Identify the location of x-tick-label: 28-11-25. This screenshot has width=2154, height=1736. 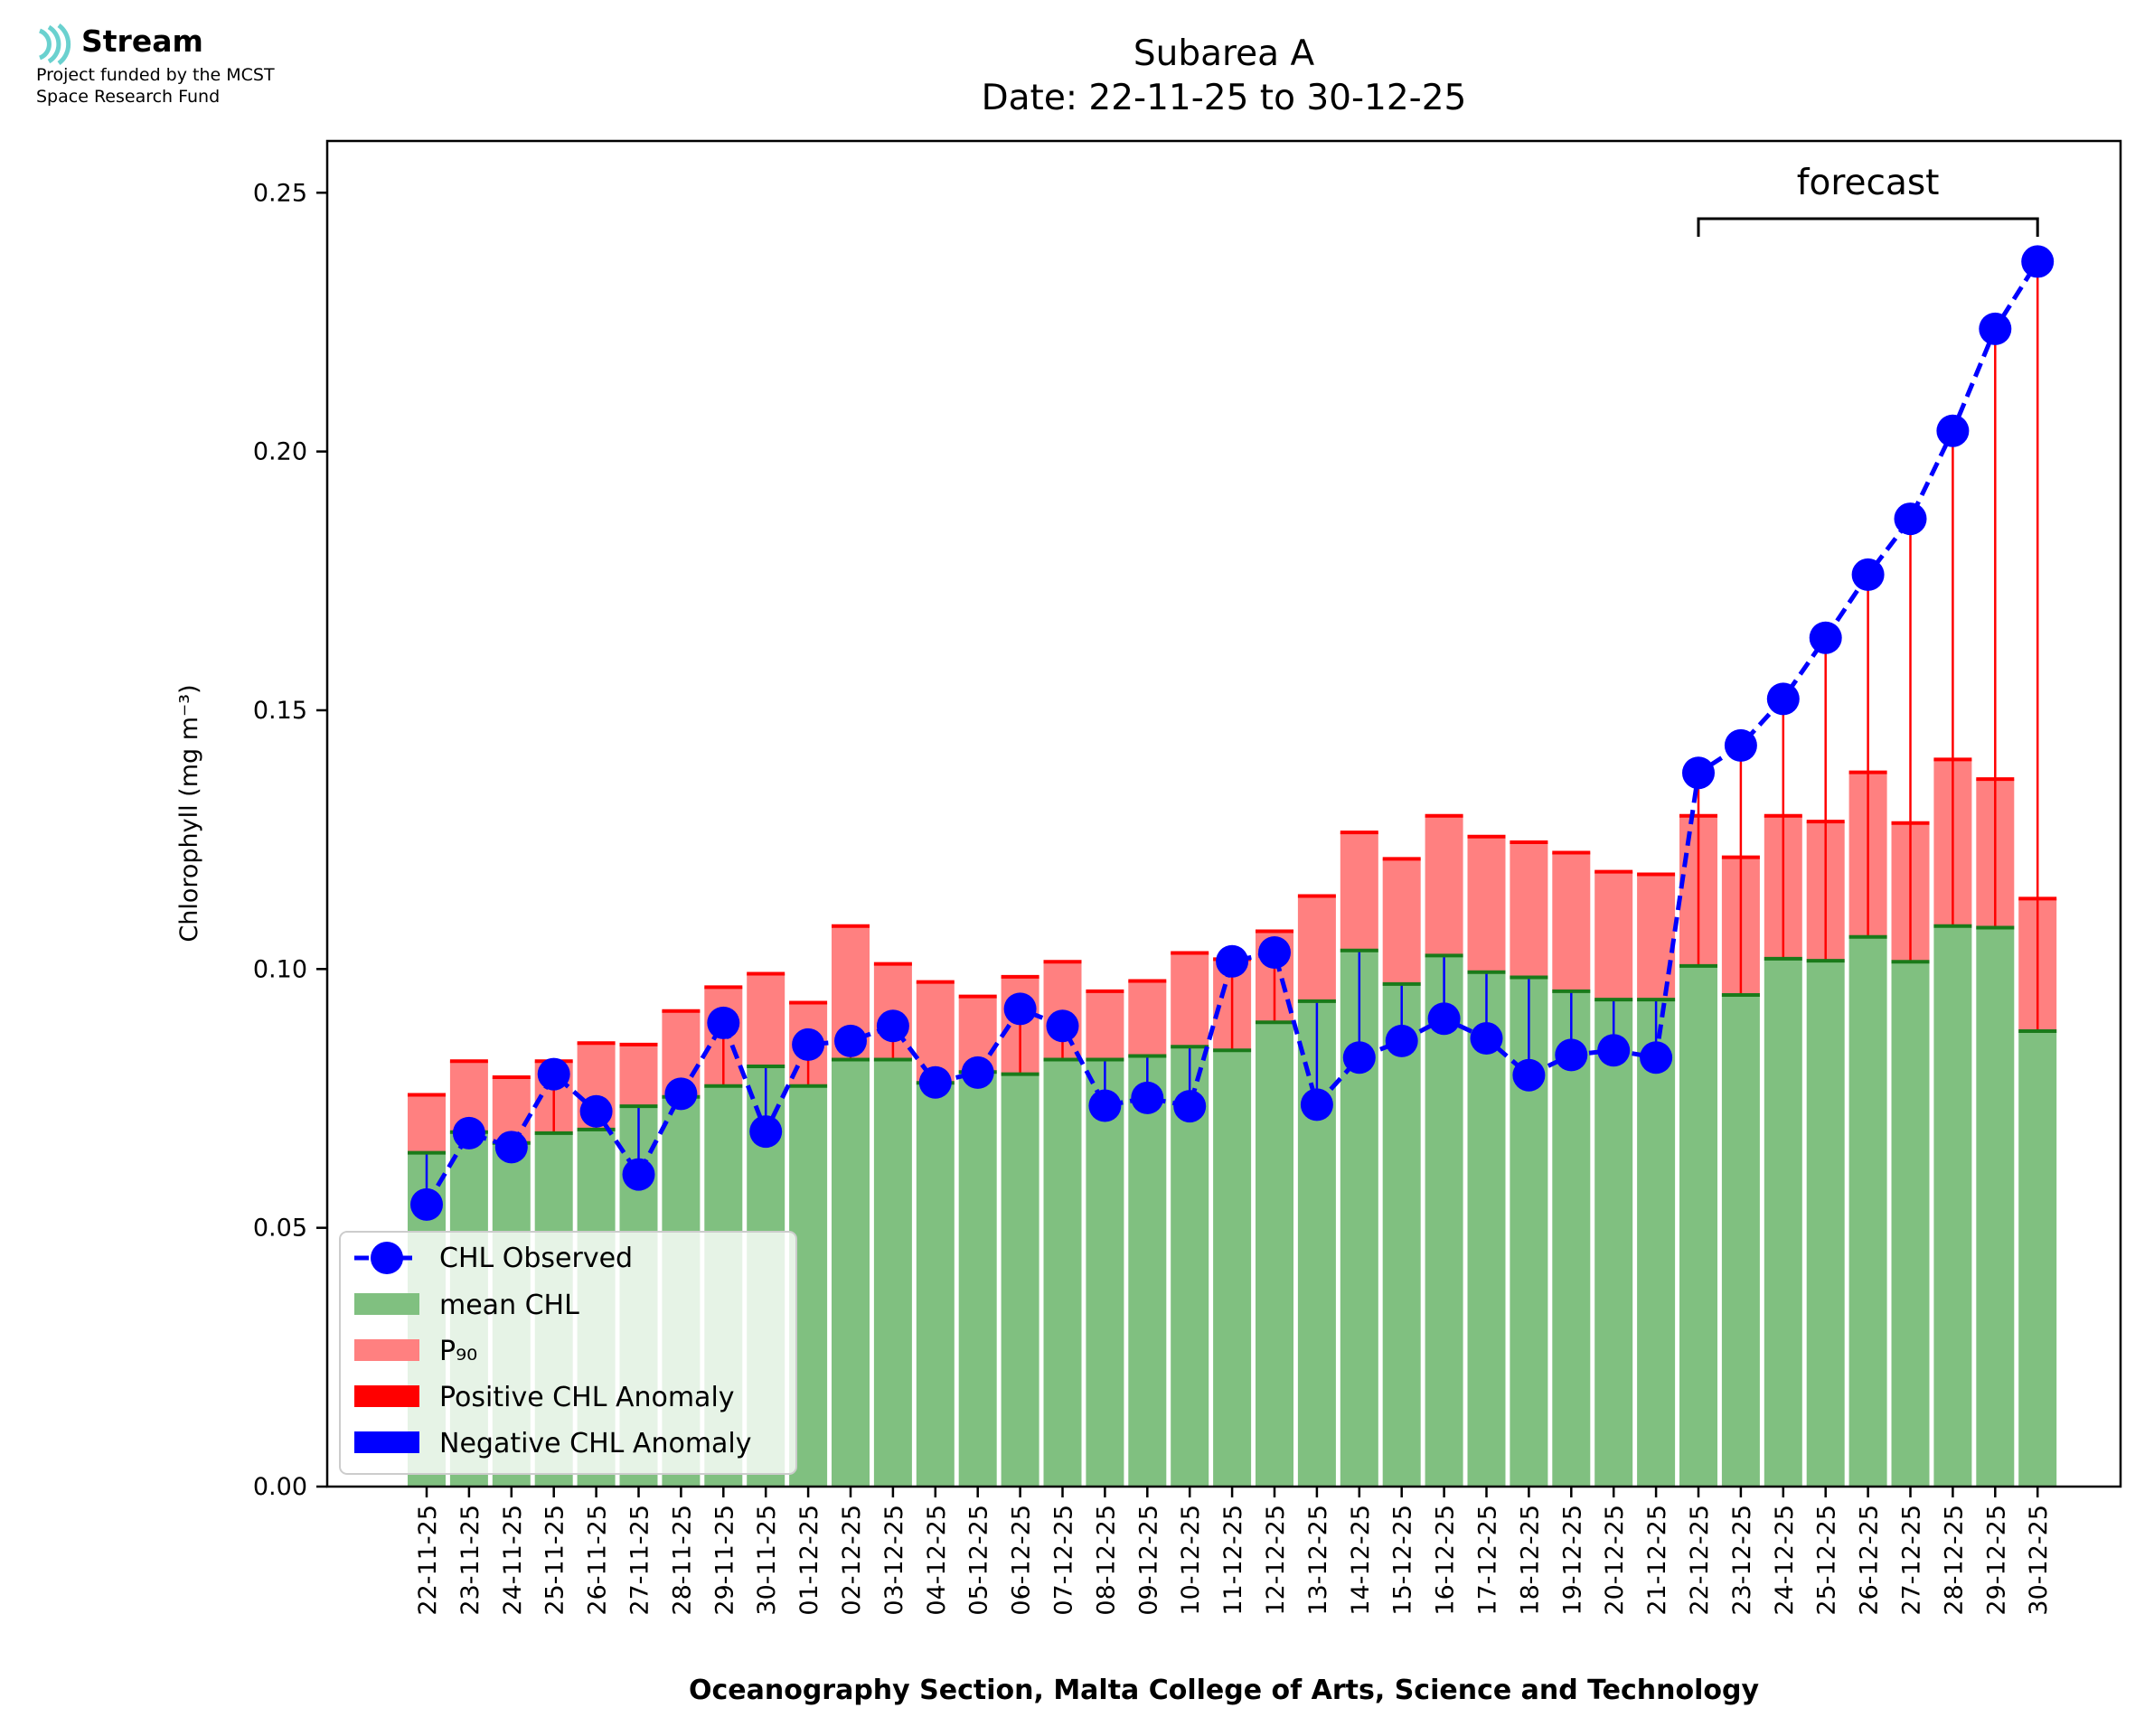
(682, 1560).